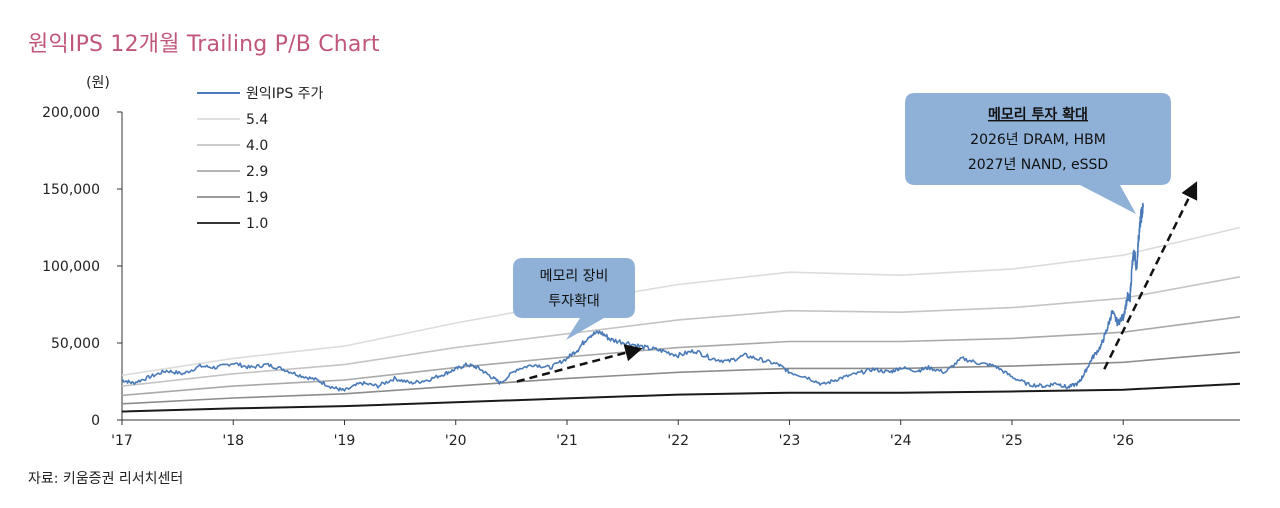 This screenshot has width=1280, height=508. I want to click on x-tick-label: '17, so click(122, 441).